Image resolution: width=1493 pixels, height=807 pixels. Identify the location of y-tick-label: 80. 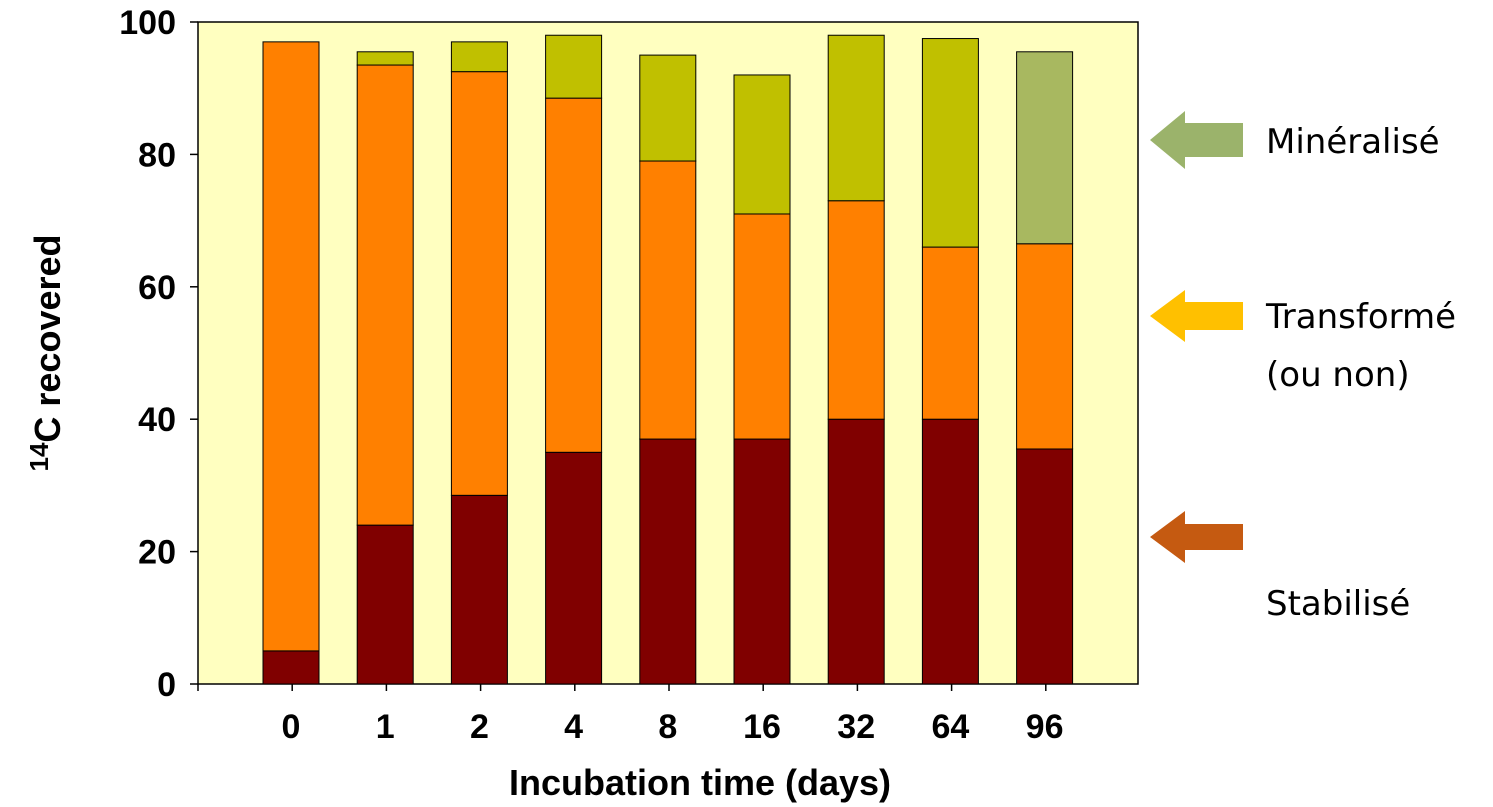
(157, 155).